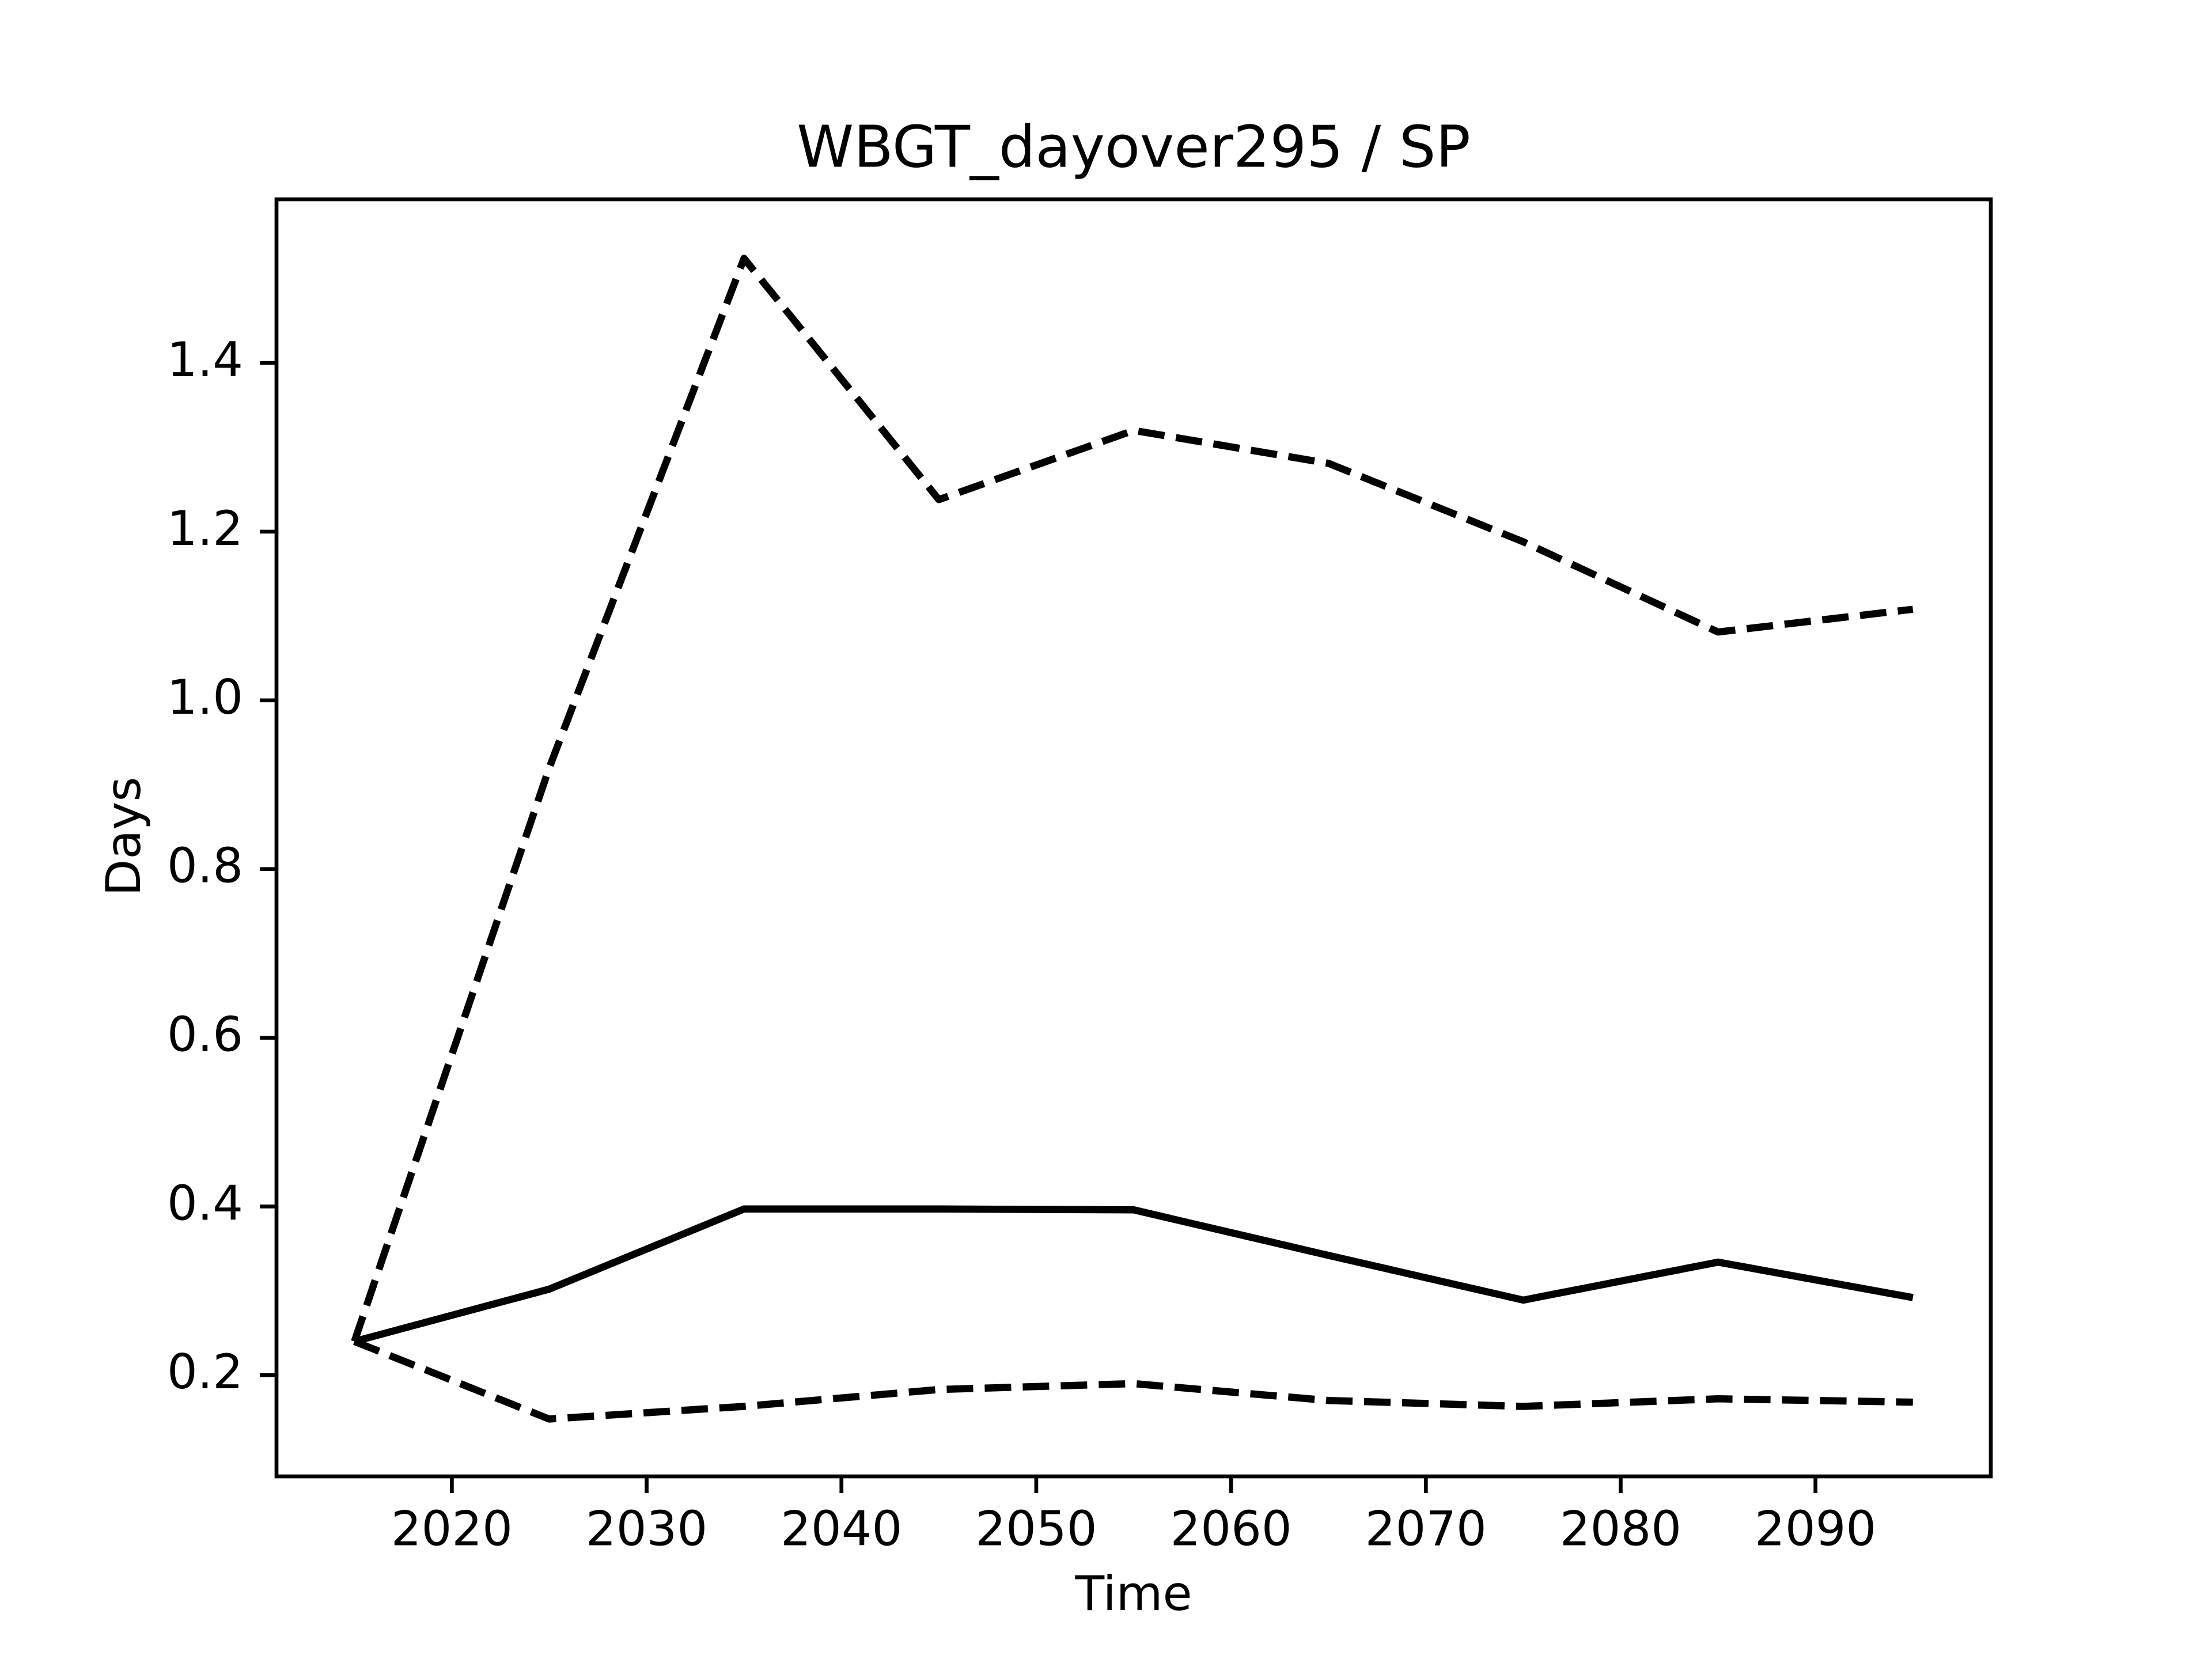 Image resolution: width=2212 pixels, height=1659 pixels. I want to click on chart-title: WBGT_dayover295 / SP, so click(1134, 146).